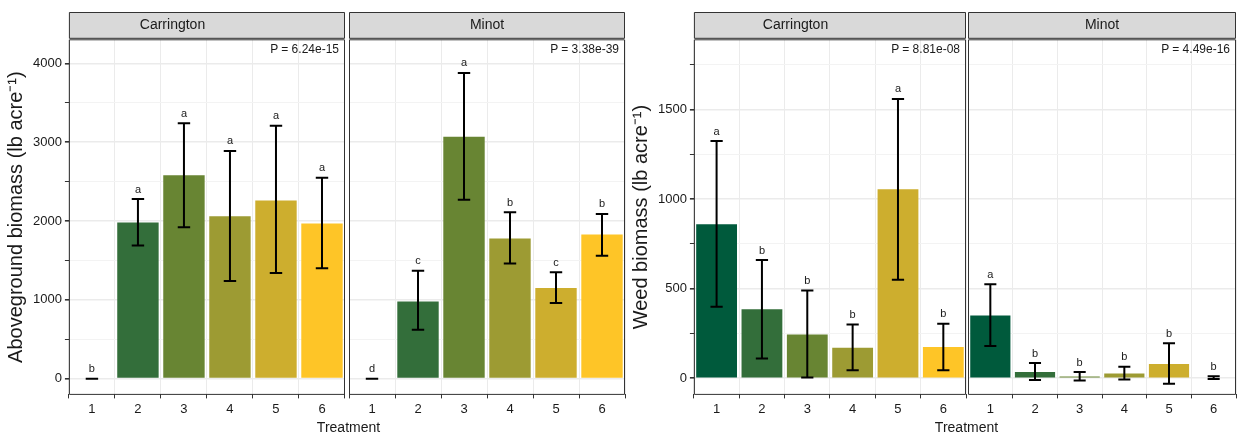  What do you see at coordinates (1196, 49) in the screenshot?
I see `annotation: P = 4.49e-16` at bounding box center [1196, 49].